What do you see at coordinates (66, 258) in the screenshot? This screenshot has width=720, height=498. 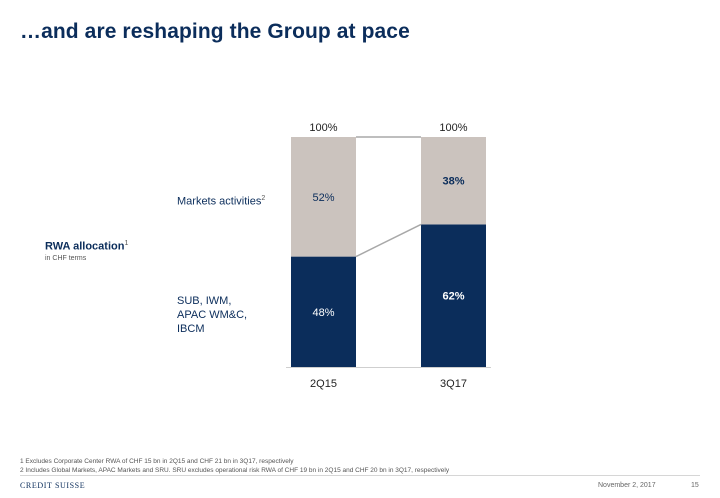 I see `rwa-subtitle: in CHF terms` at bounding box center [66, 258].